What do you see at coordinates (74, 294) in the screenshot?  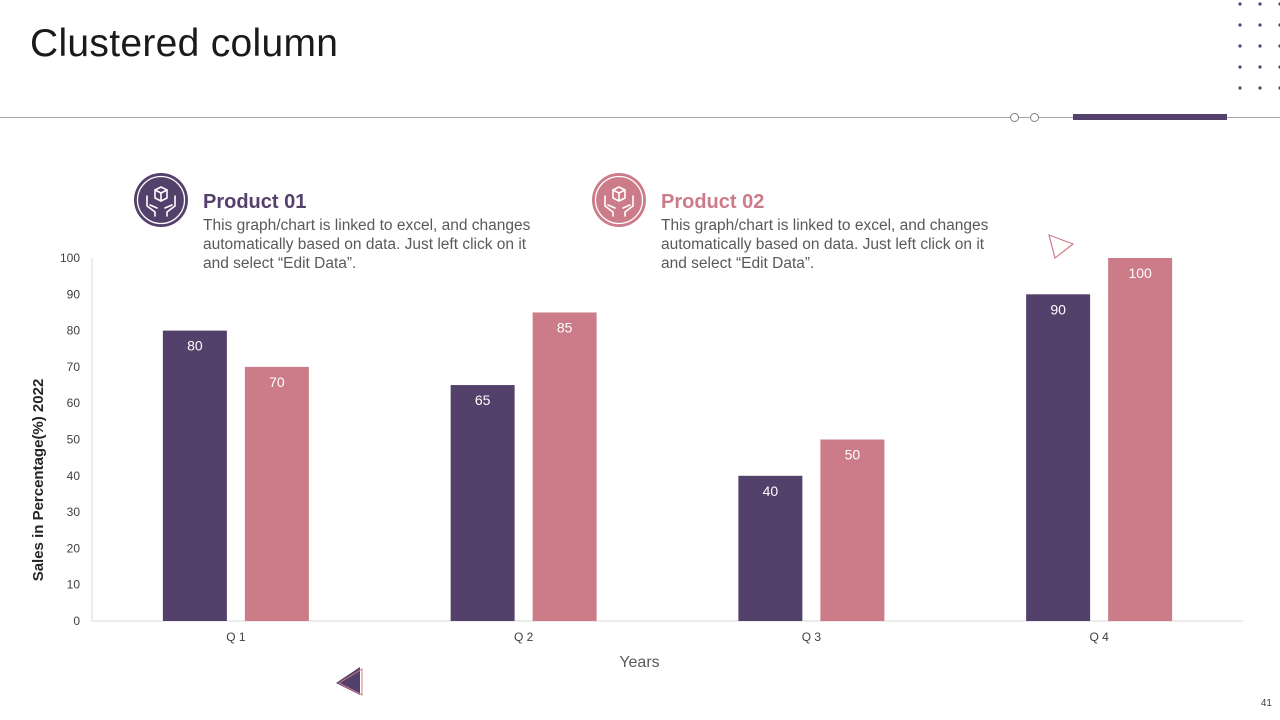 I see `y-tick-label: 90` at bounding box center [74, 294].